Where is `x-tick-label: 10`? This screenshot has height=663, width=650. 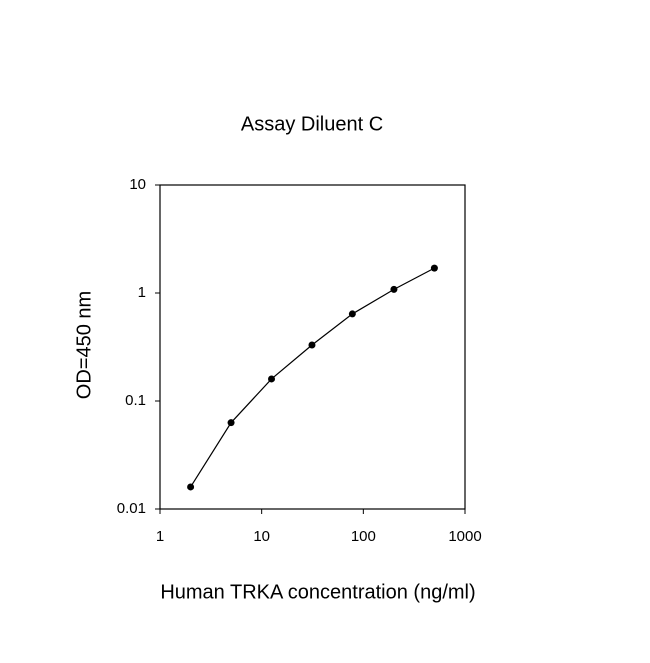
x-tick-label: 10 is located at coordinates (261, 536).